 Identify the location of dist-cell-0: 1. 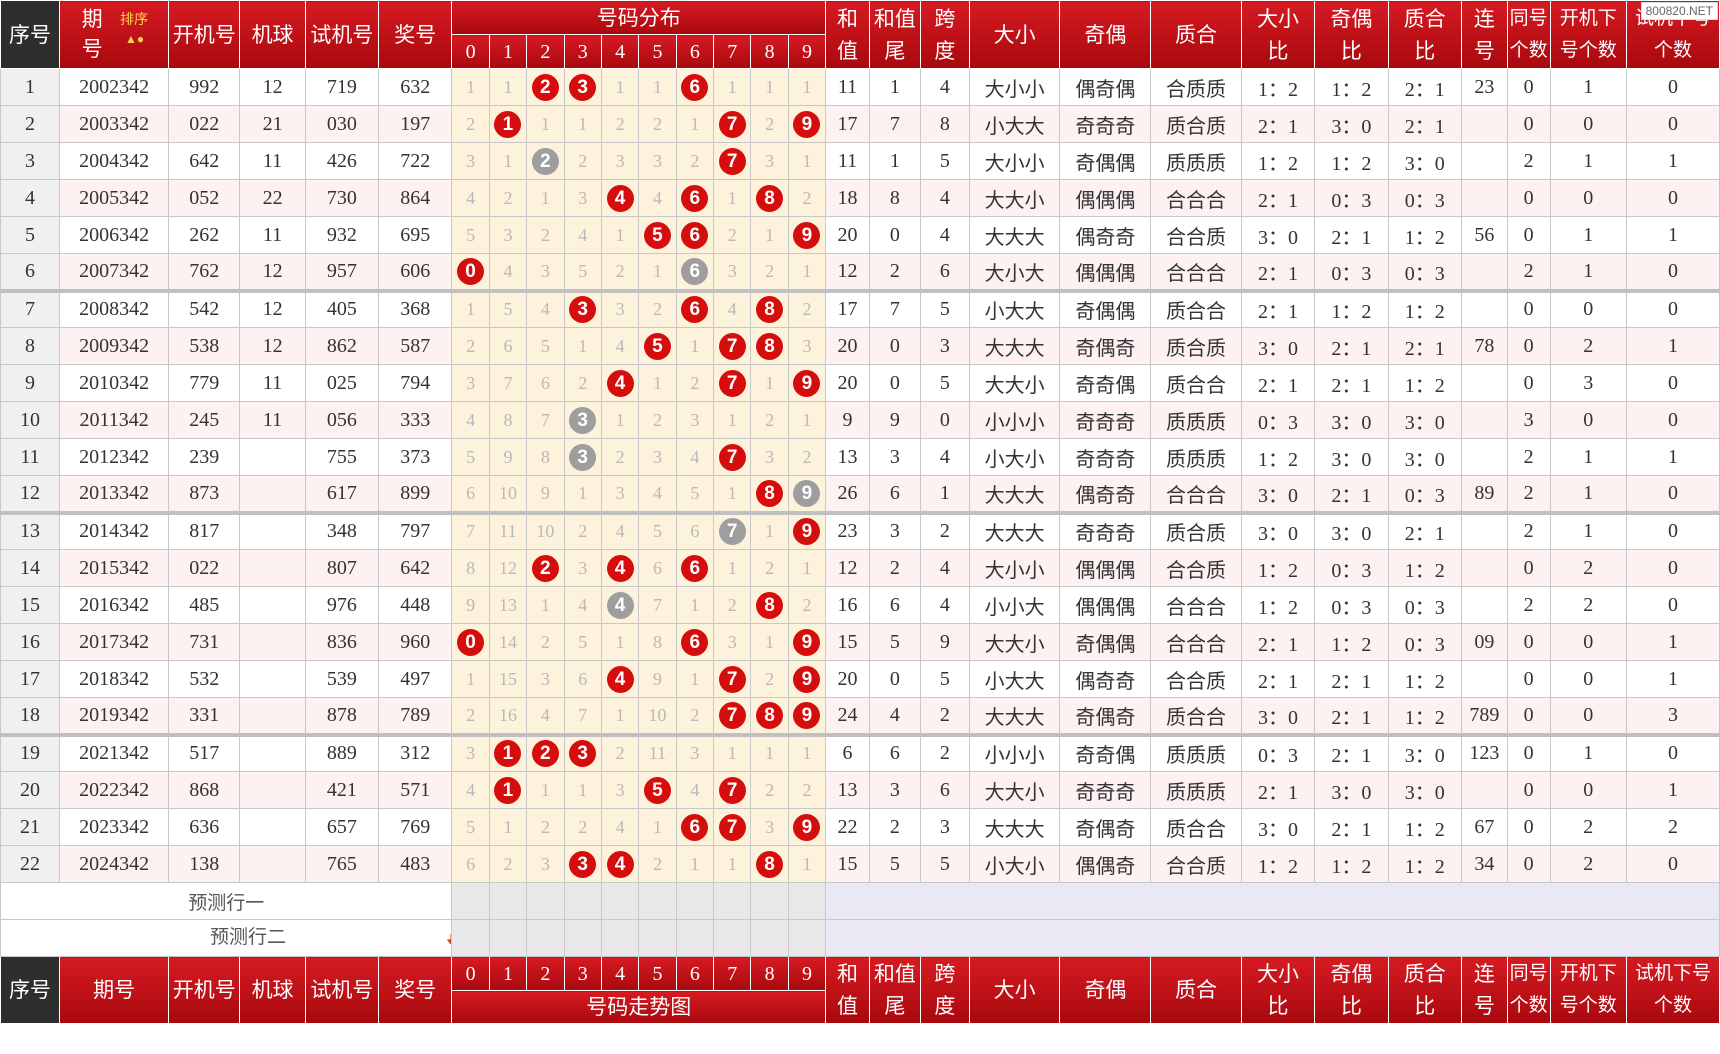
(470, 679).